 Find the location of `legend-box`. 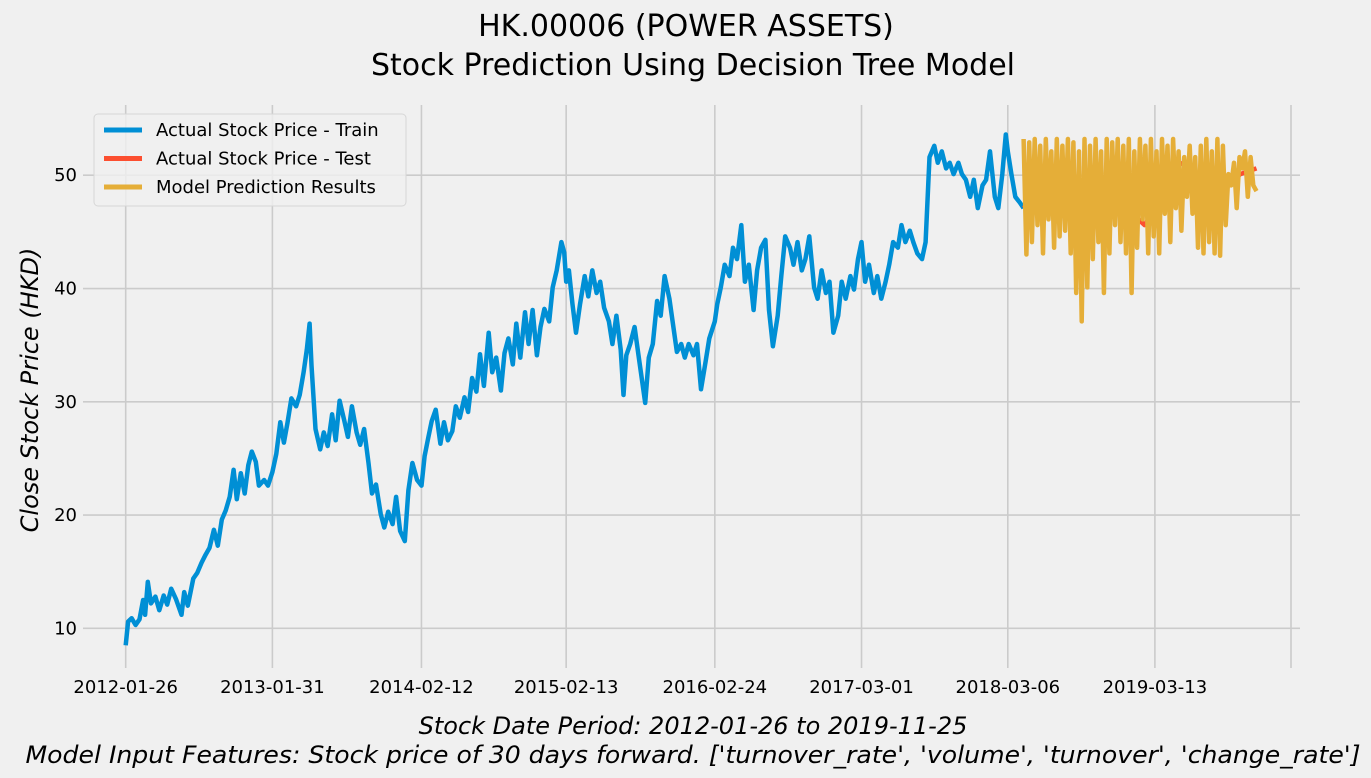

legend-box is located at coordinates (250, 160).